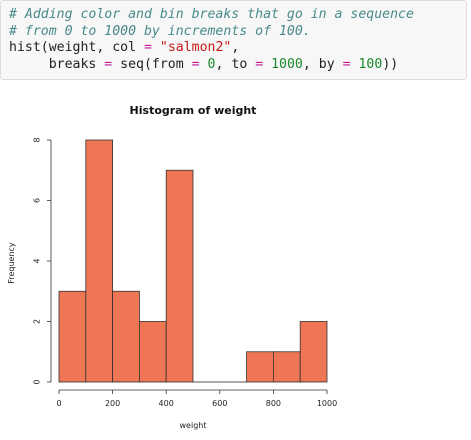  What do you see at coordinates (211, 64) in the screenshot?
I see `code-token: 0` at bounding box center [211, 64].